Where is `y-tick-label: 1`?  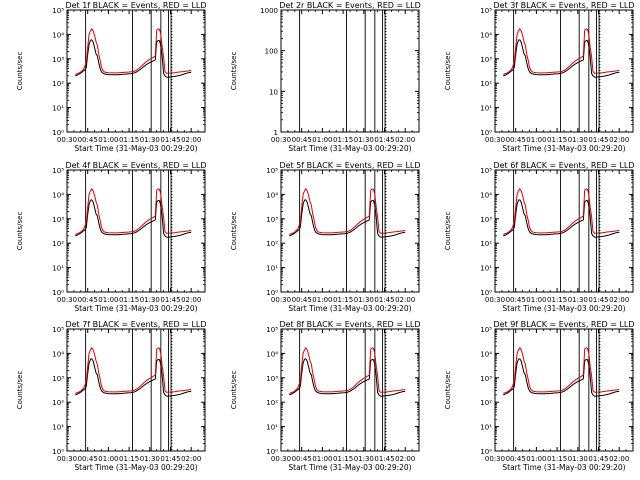 y-tick-label: 1 is located at coordinates (276, 133).